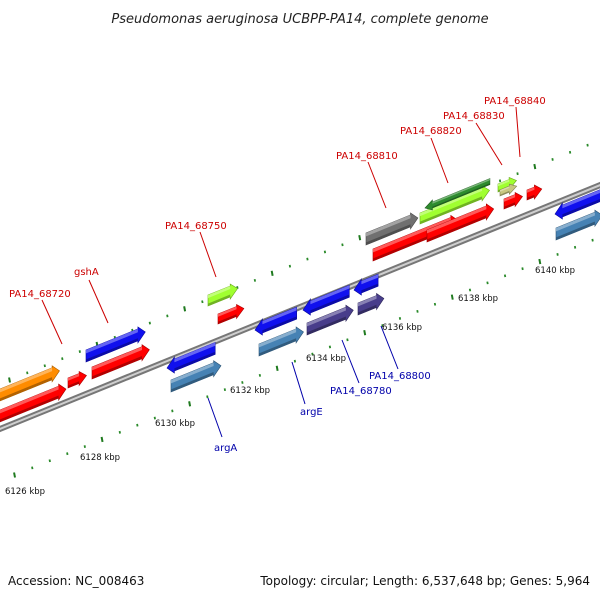 This screenshot has width=600, height=600. Describe the element at coordinates (76, 581) in the screenshot. I see `accession-text: Accession: NC_008463` at that location.